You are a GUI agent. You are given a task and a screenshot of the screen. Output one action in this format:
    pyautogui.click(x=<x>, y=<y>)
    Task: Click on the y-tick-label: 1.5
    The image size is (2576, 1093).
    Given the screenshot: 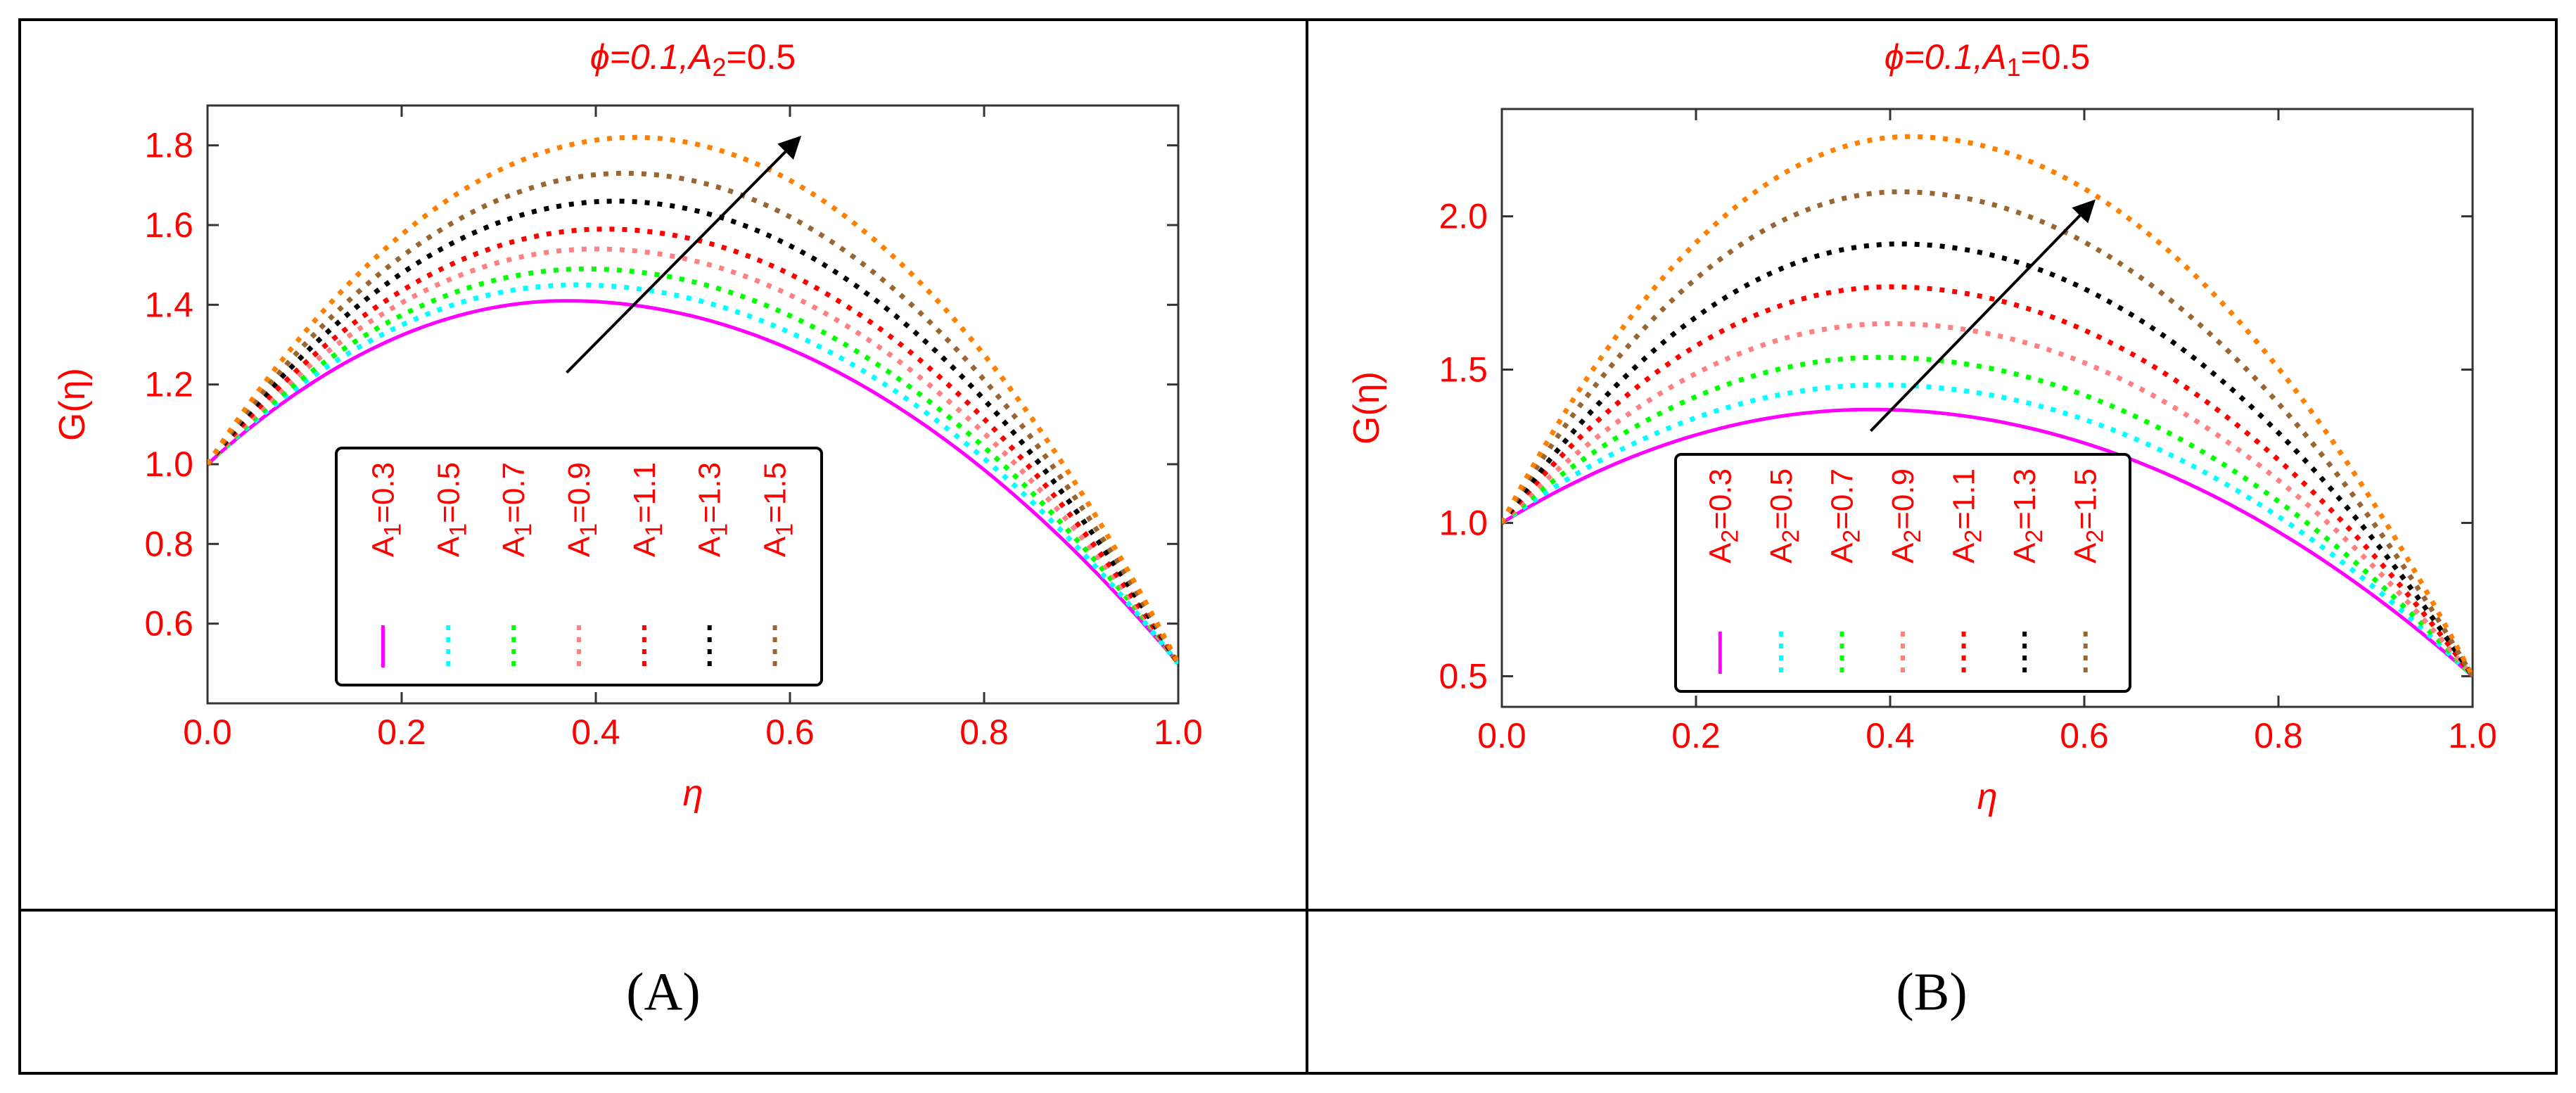 What is the action you would take?
    pyautogui.click(x=1463, y=370)
    